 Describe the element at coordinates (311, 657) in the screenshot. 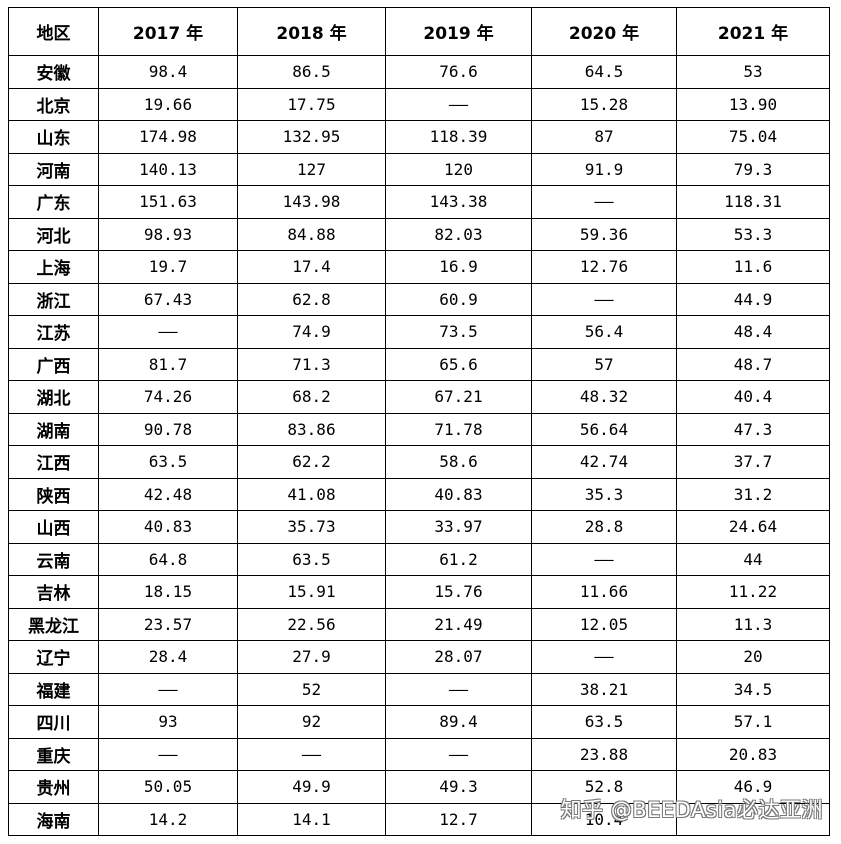

I see `value-cell: 27.9` at that location.